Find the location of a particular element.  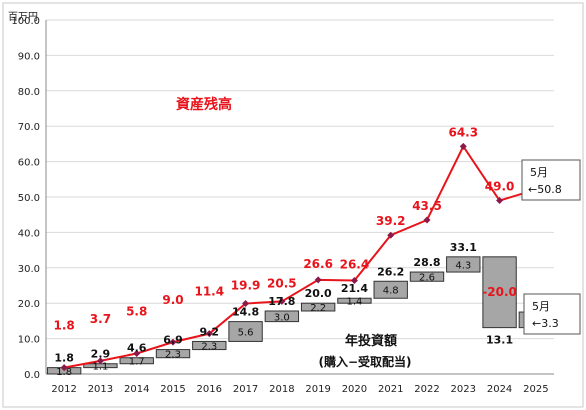

x-tick-label: 2018 is located at coordinates (281, 389).